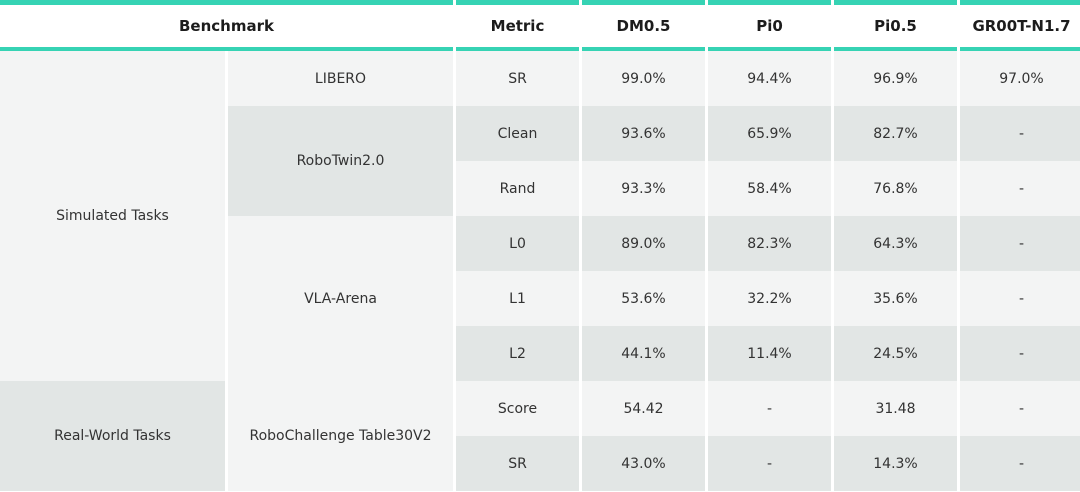 The image size is (1080, 492). What do you see at coordinates (517, 353) in the screenshot?
I see `metric-cell: L2` at bounding box center [517, 353].